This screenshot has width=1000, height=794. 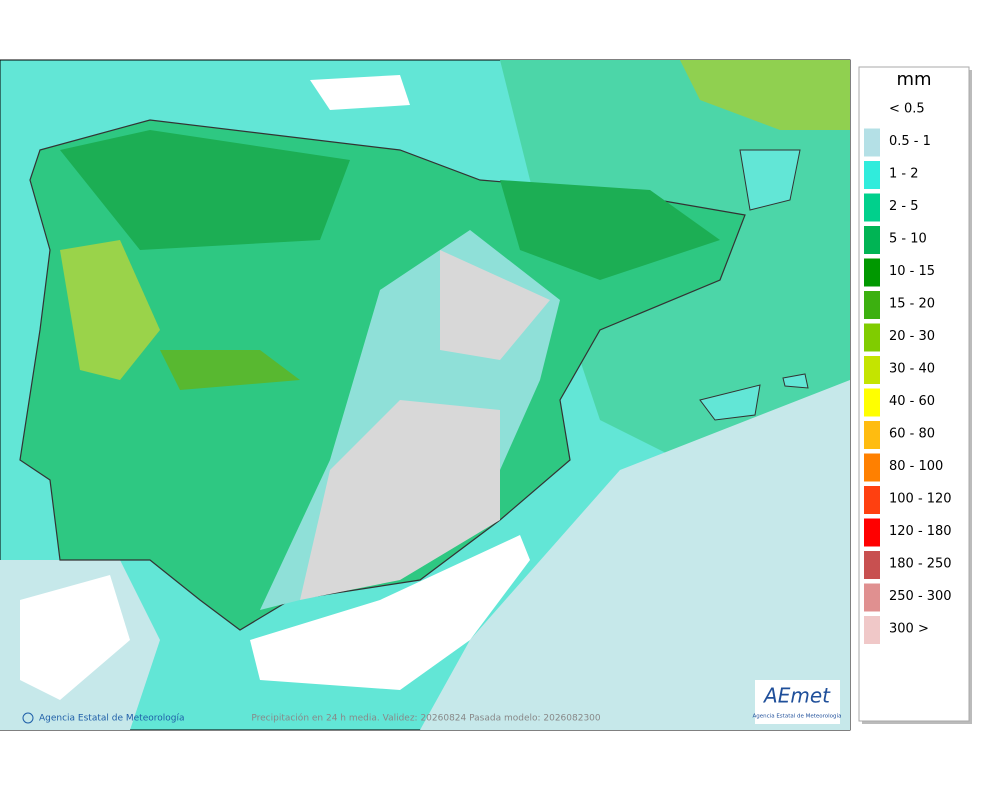 What do you see at coordinates (912, 369) in the screenshot?
I see `legend-label: 30 - 40` at bounding box center [912, 369].